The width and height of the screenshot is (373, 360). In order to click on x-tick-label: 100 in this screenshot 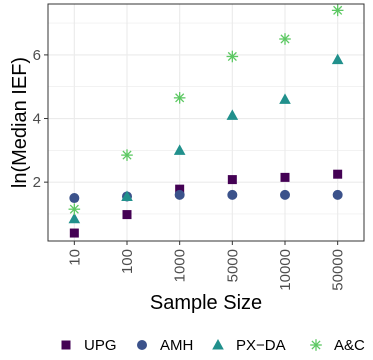, I will do `click(127, 261)`.